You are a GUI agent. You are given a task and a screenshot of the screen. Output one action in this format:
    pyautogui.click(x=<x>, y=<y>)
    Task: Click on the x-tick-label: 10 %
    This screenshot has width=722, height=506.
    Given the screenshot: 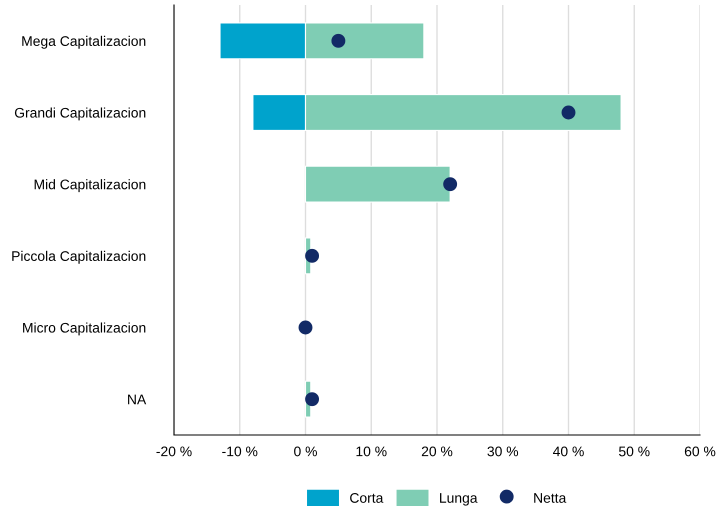 What is the action you would take?
    pyautogui.click(x=371, y=451)
    